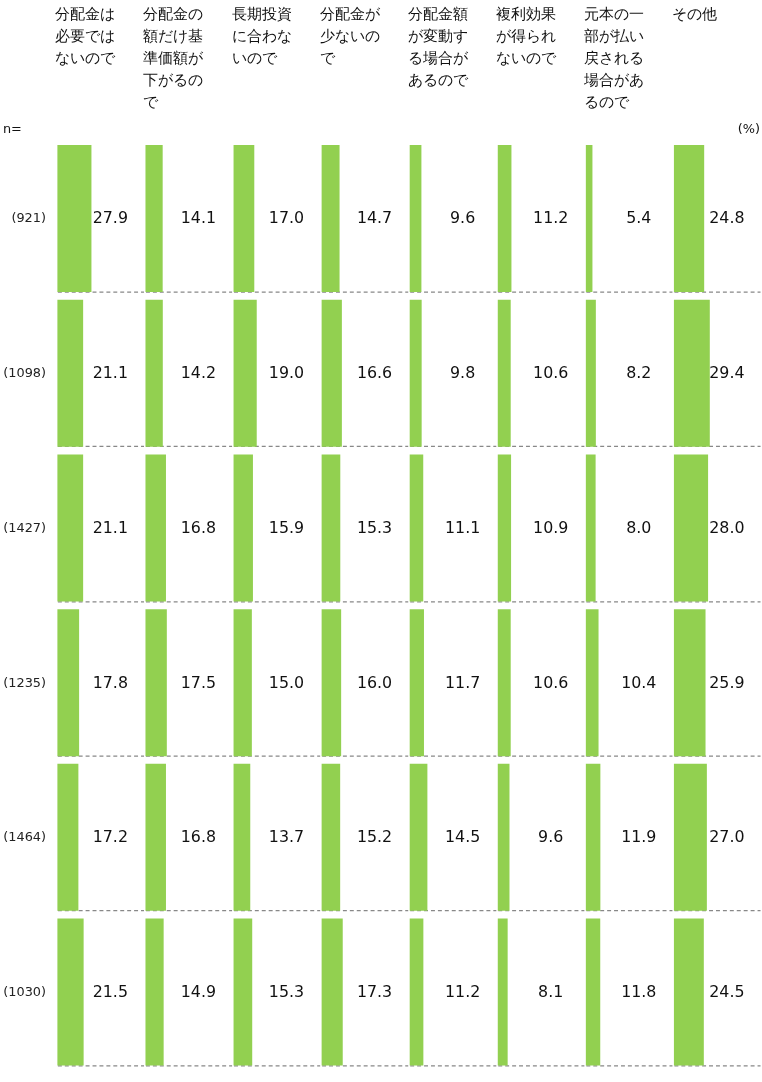 The image size is (762, 1082). I want to click on data-label: 10.9, so click(551, 527).